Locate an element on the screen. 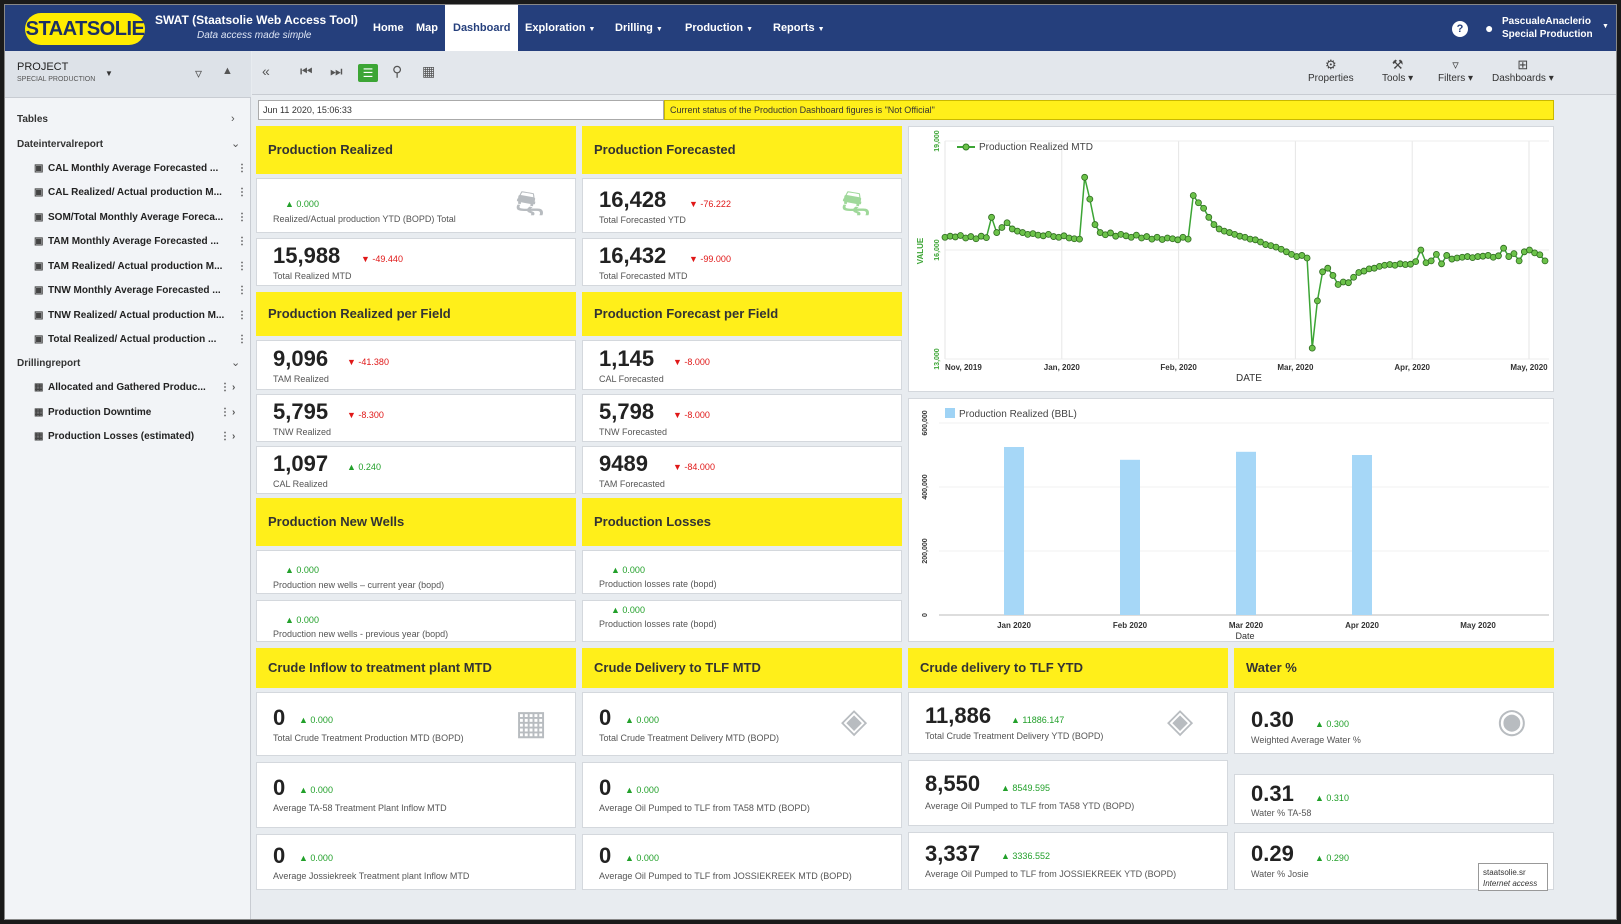 Image resolution: width=1621 pixels, height=924 pixels. user-menu: PascualeAnaclerio Special Production is located at coordinates (1547, 28).